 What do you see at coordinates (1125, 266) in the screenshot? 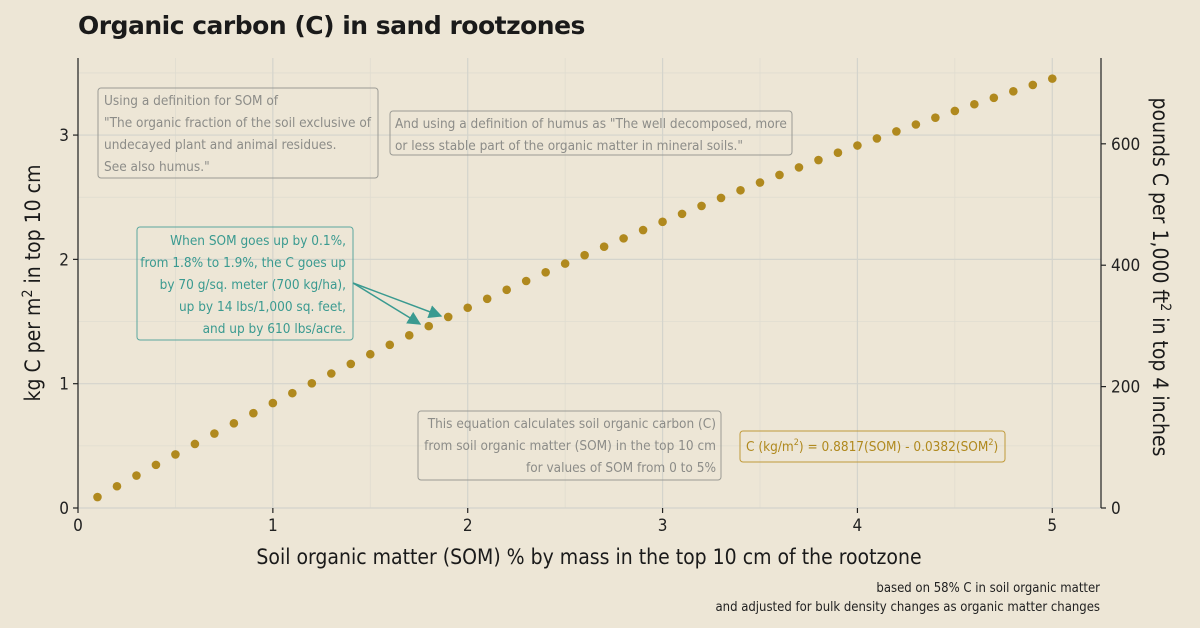
I see `y2-tick-label: 400` at bounding box center [1125, 266].